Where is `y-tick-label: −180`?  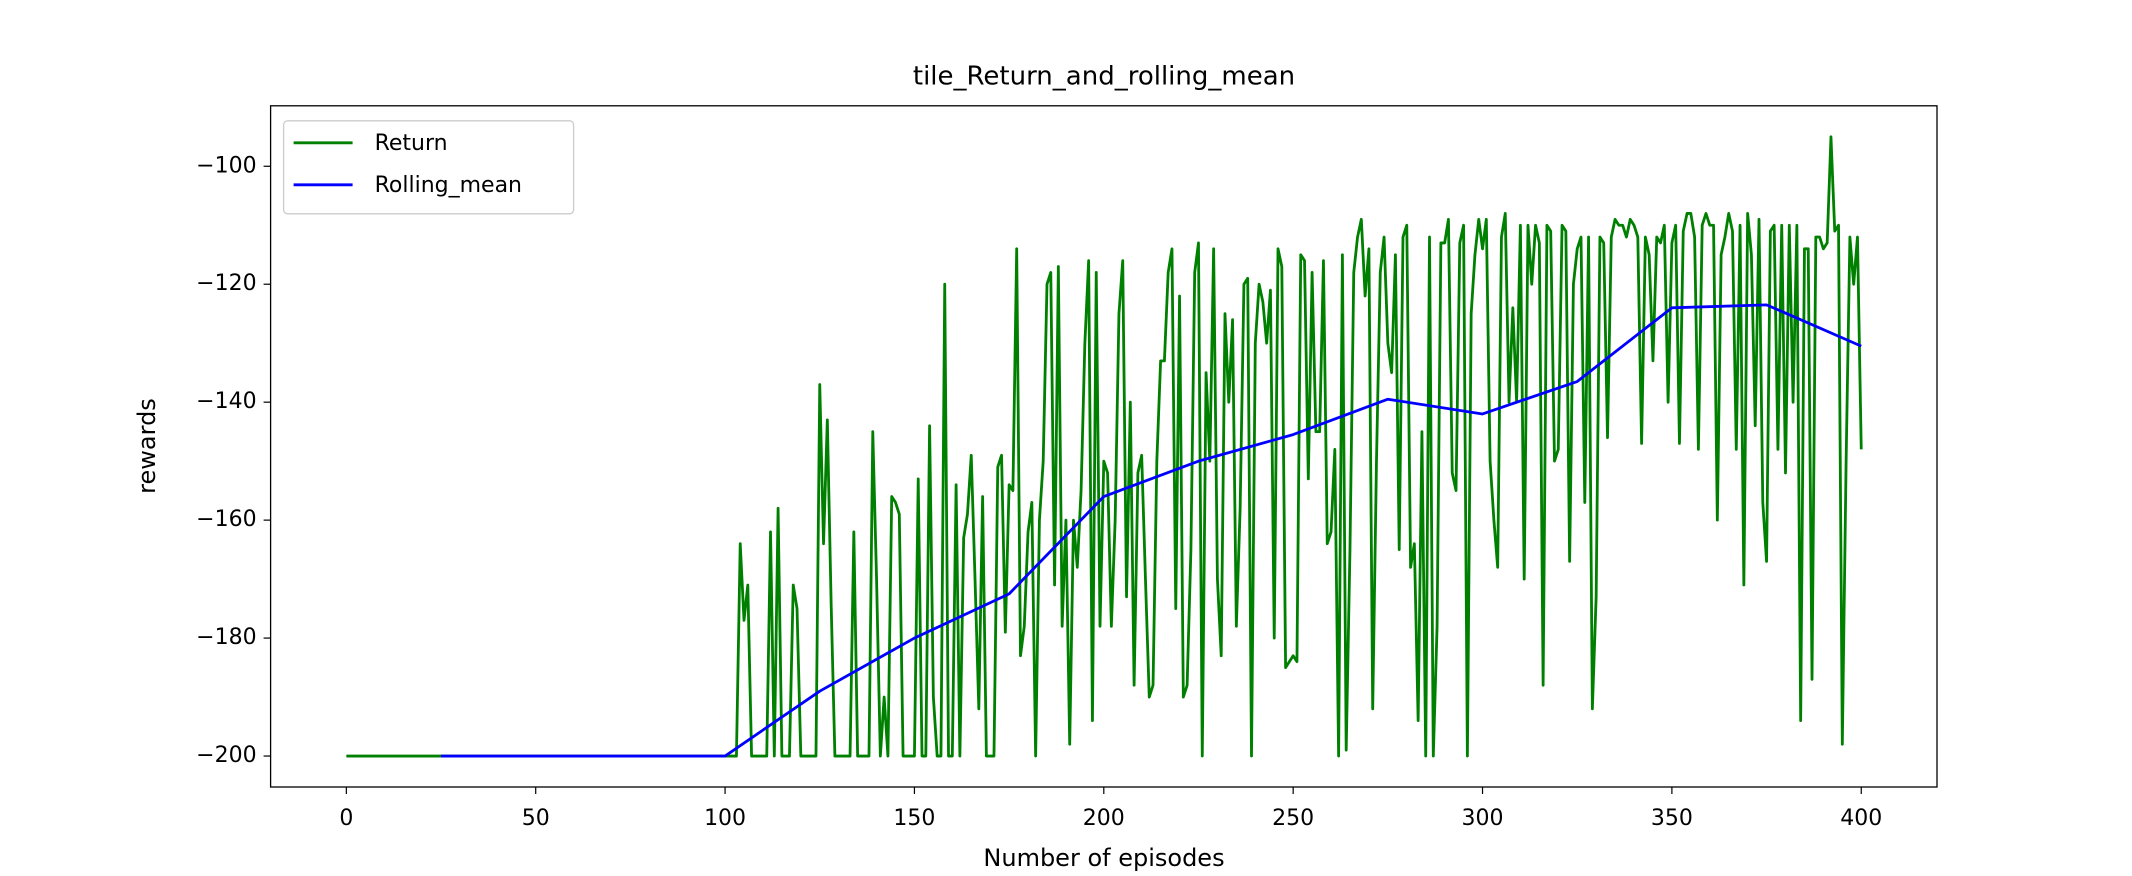 y-tick-label: −180 is located at coordinates (226, 637).